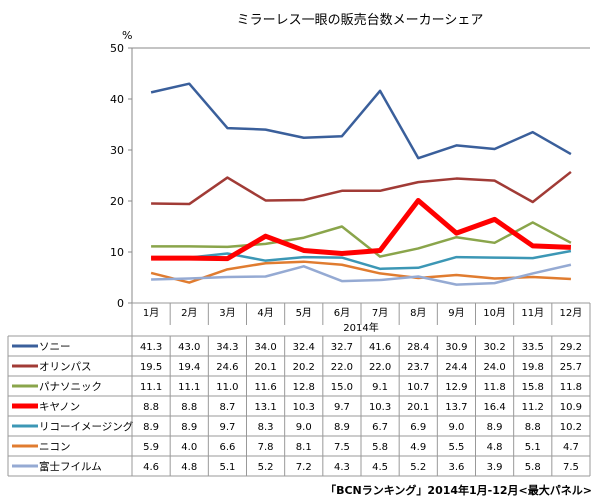 The width and height of the screenshot is (600, 502). Describe the element at coordinates (151, 347) in the screenshot. I see `table-cell: 41.3` at that location.